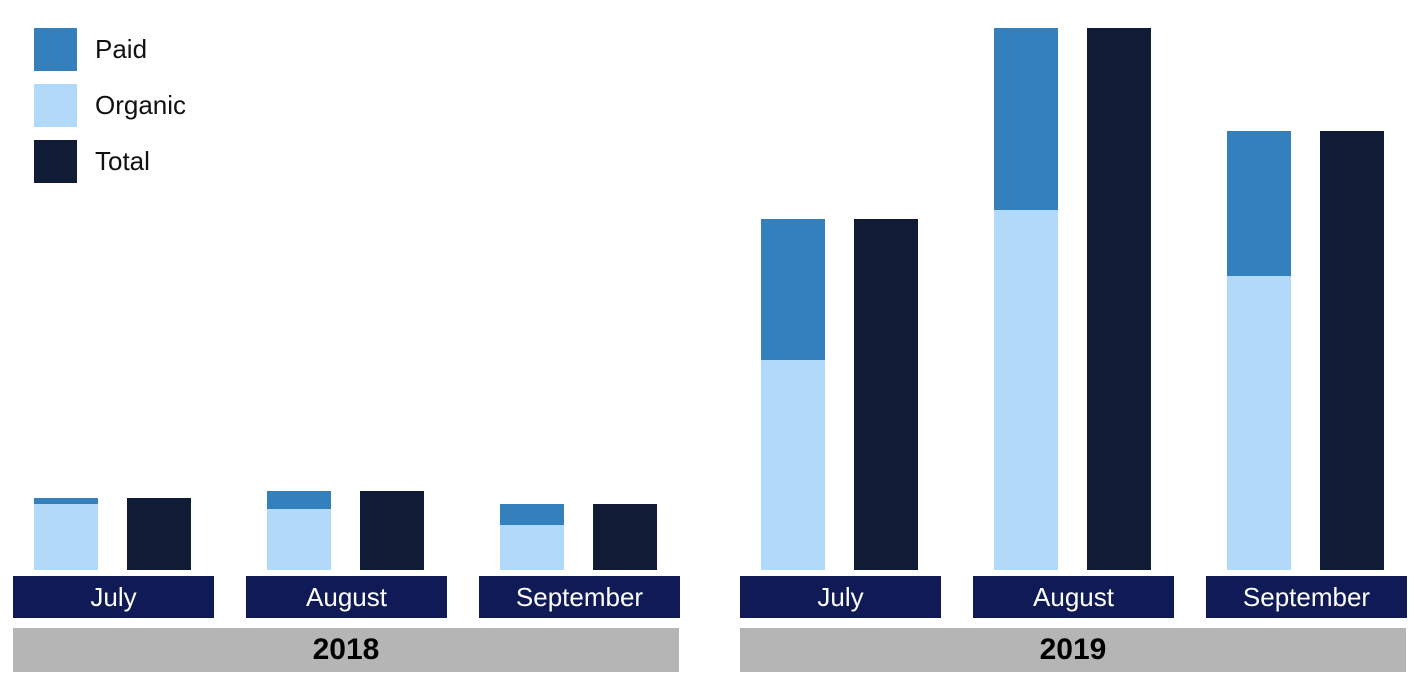 This screenshot has height=686, width=1420. What do you see at coordinates (840, 597) in the screenshot?
I see `month-label-2019-july: July` at bounding box center [840, 597].